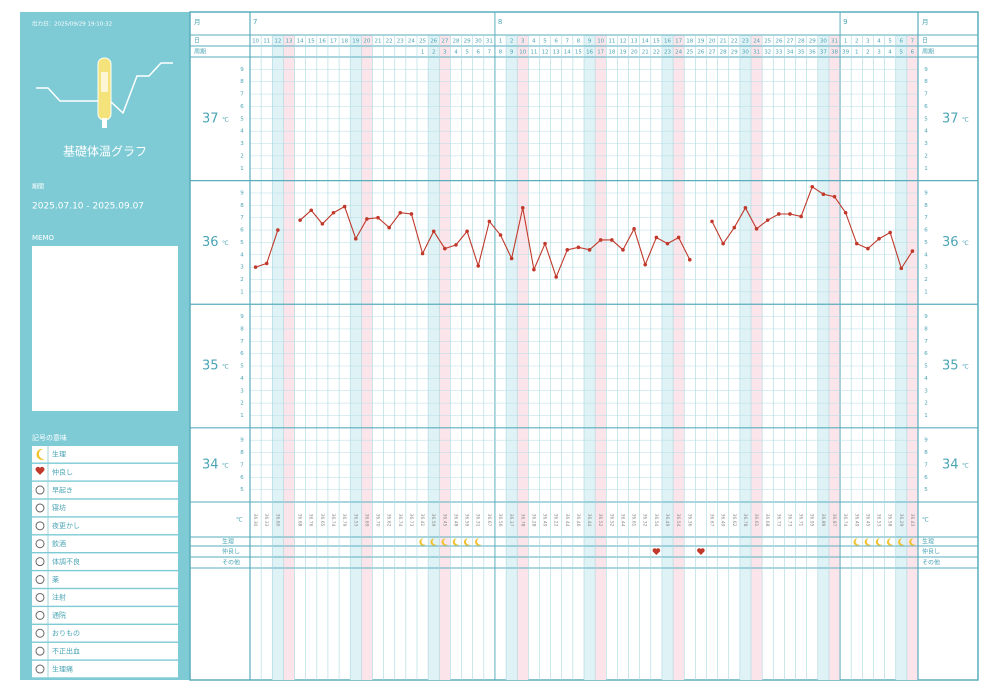 The width and height of the screenshot is (1000, 695). Describe the element at coordinates (846, 42) in the screenshot. I see `day-label: 1` at that location.